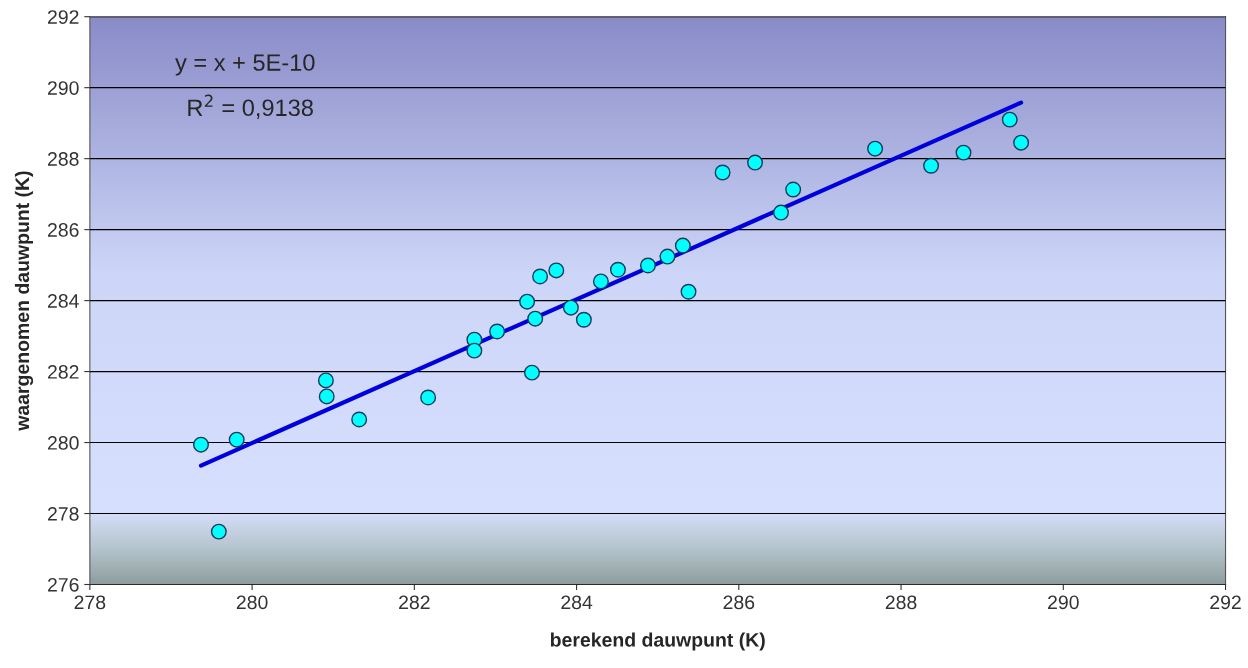 This screenshot has width=1248, height=668. What do you see at coordinates (250, 106) in the screenshot?
I see `annotation: R$^{2}$ = 0,9138` at bounding box center [250, 106].